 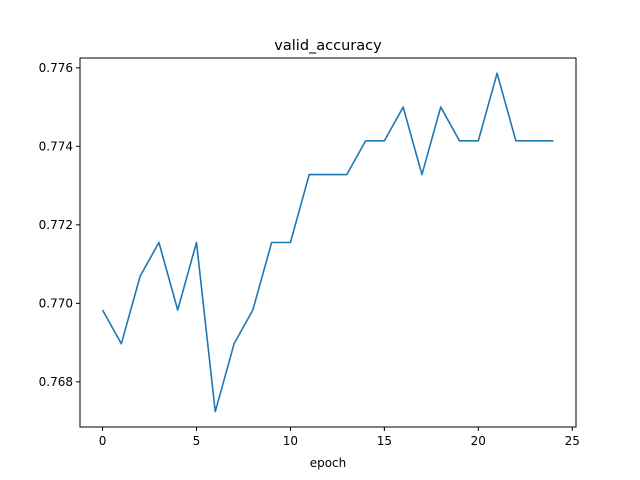 I want to click on x-tick-label: 25, so click(x=572, y=441).